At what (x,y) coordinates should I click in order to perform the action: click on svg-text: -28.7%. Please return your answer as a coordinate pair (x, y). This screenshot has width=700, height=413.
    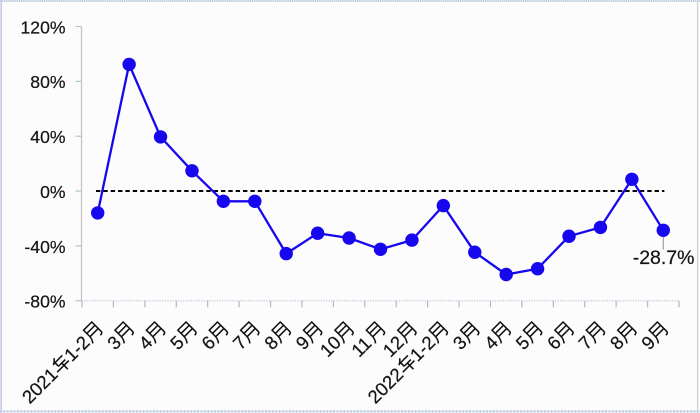
    Looking at the image, I should click on (664, 258).